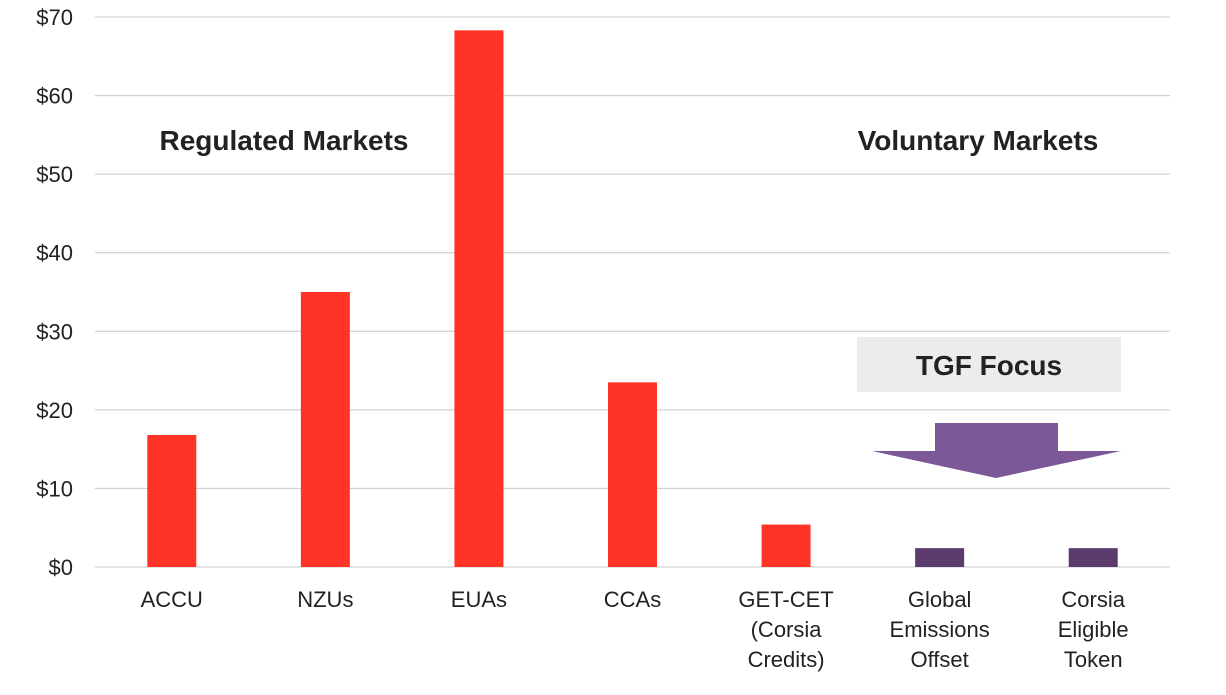 Image resolution: width=1226 pixels, height=695 pixels. What do you see at coordinates (54, 292) in the screenshot?
I see `y-axis-ticks: $0 $10 $20 $30 $40 $50 $60 $70` at bounding box center [54, 292].